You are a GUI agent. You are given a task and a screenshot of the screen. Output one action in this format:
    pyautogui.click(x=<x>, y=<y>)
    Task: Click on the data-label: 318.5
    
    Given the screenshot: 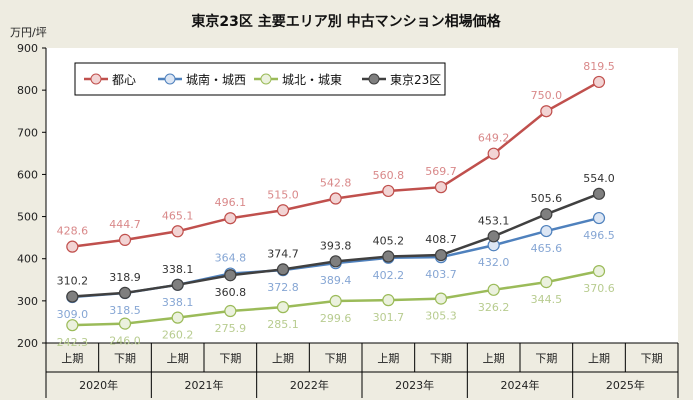 What is the action you would take?
    pyautogui.click(x=125, y=310)
    